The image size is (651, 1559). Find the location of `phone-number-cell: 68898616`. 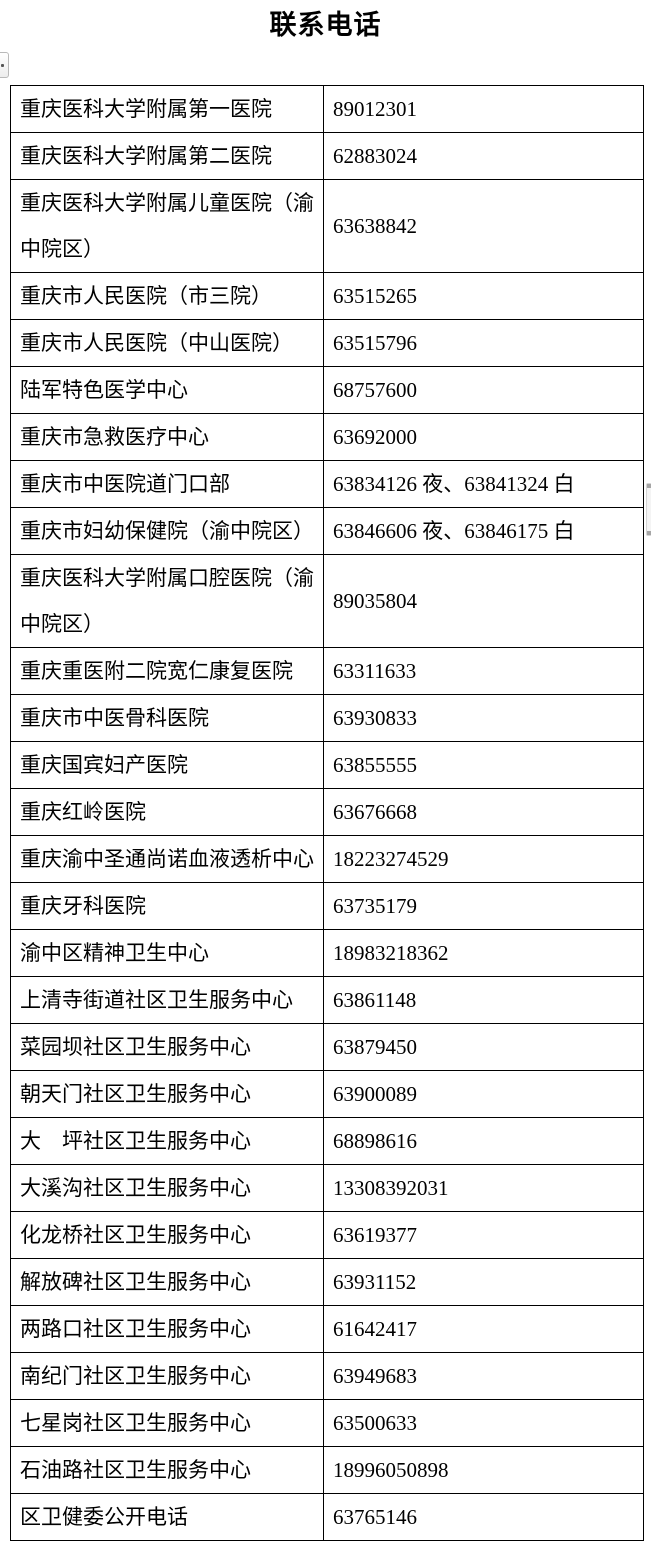

phone-number-cell: 68898616 is located at coordinates (483, 1141).